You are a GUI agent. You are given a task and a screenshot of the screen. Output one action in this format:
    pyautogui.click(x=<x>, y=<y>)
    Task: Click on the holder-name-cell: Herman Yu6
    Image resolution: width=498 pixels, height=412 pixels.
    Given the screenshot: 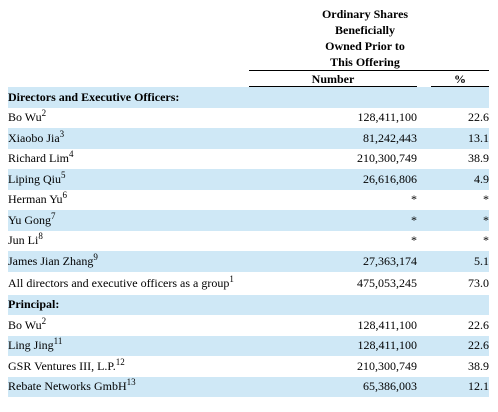 What is the action you would take?
    pyautogui.click(x=128, y=200)
    